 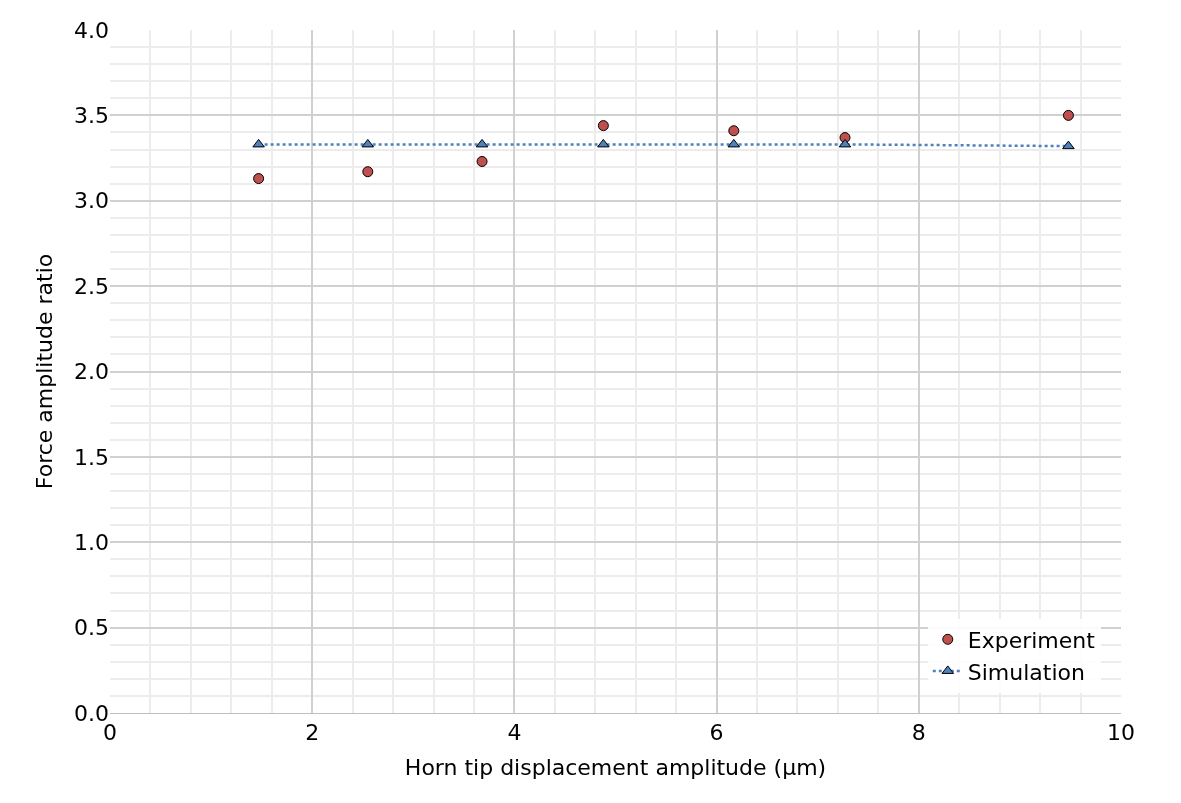 What do you see at coordinates (91, 628) in the screenshot?
I see `y-tick-label: 0.5` at bounding box center [91, 628].